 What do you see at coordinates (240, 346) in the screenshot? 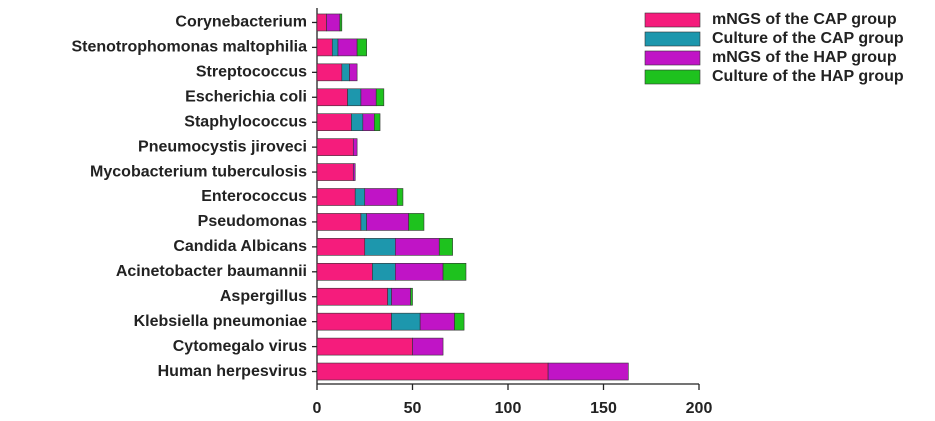
I see `y-tick-label: Cytomegalo virus` at bounding box center [240, 346].